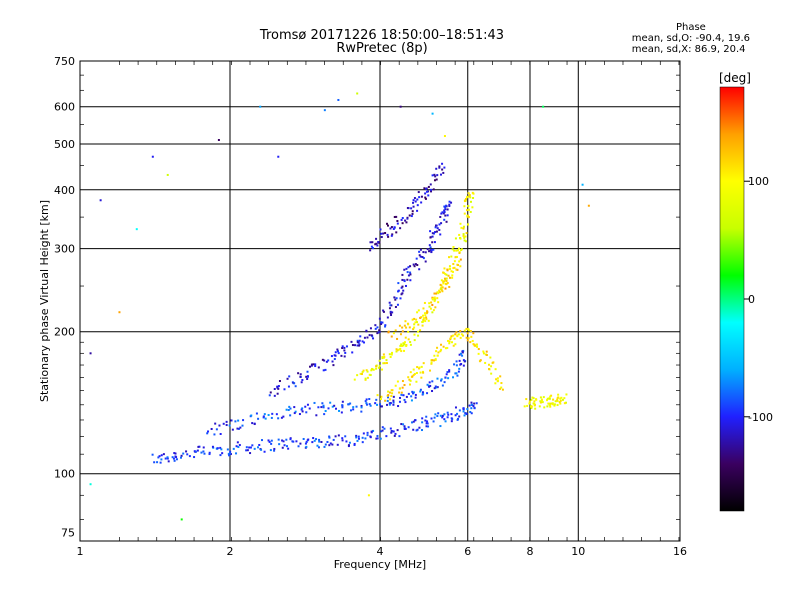  I want to click on phase-info-x: mean, sd,X: 86.9, 20.4, so click(688, 49).